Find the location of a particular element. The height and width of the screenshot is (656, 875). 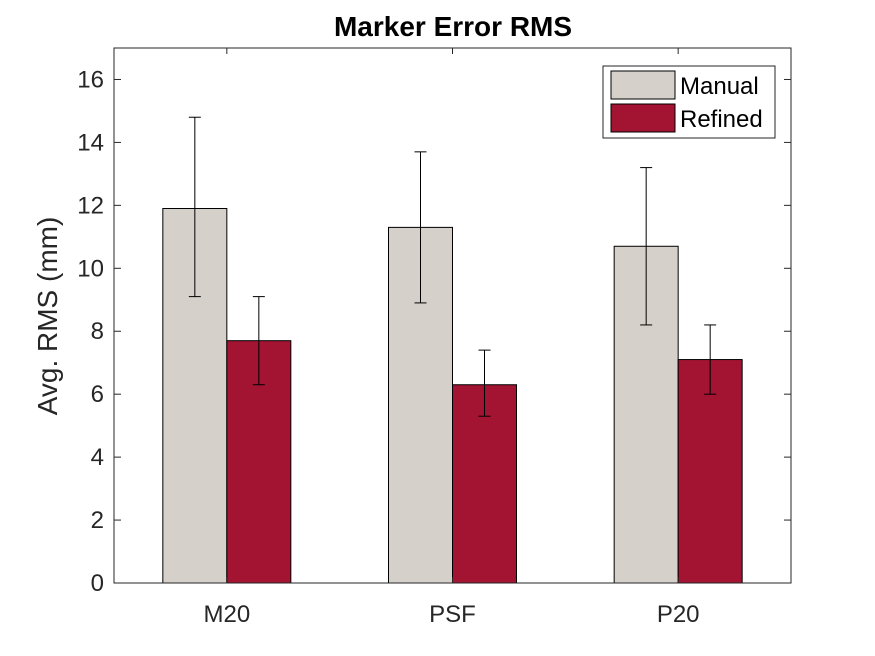

legend: Manual Refined is located at coordinates (689, 102).